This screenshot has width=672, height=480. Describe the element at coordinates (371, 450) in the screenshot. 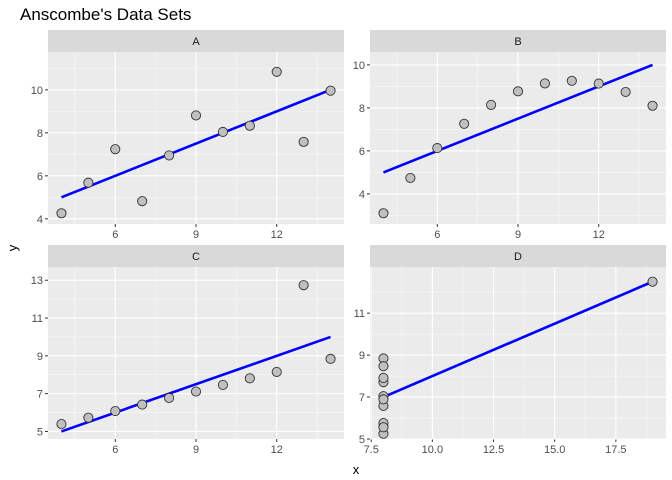

I see `x-tick-label: 7.5` at that location.